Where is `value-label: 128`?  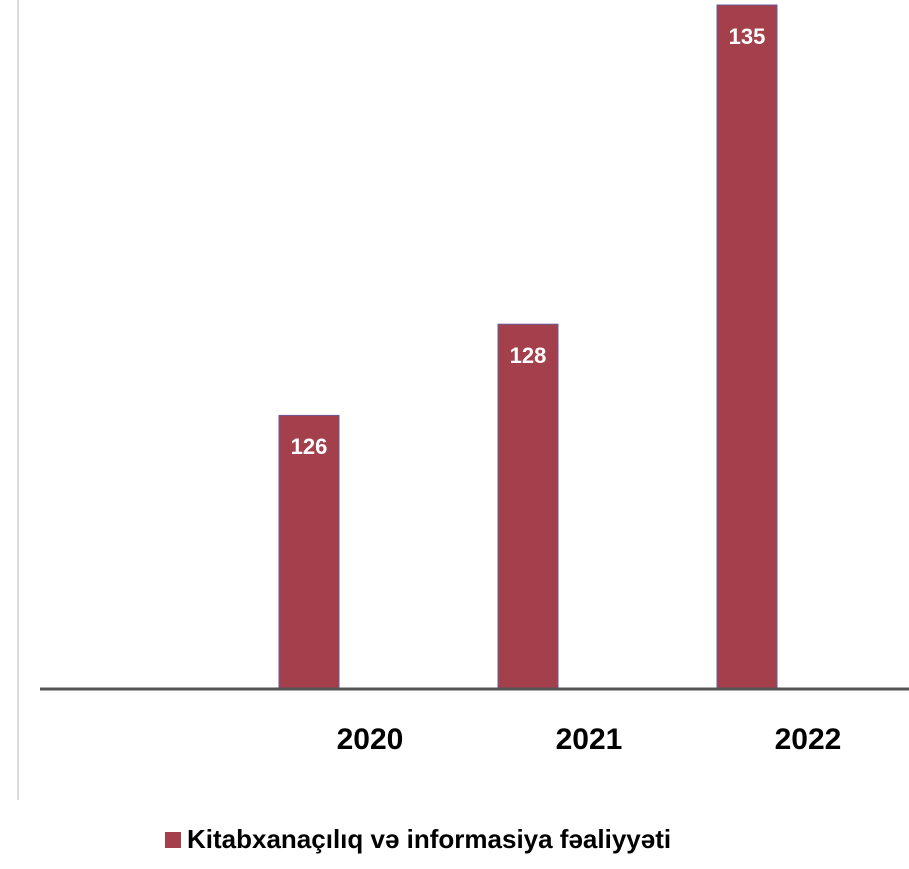
value-label: 128 is located at coordinates (528, 355).